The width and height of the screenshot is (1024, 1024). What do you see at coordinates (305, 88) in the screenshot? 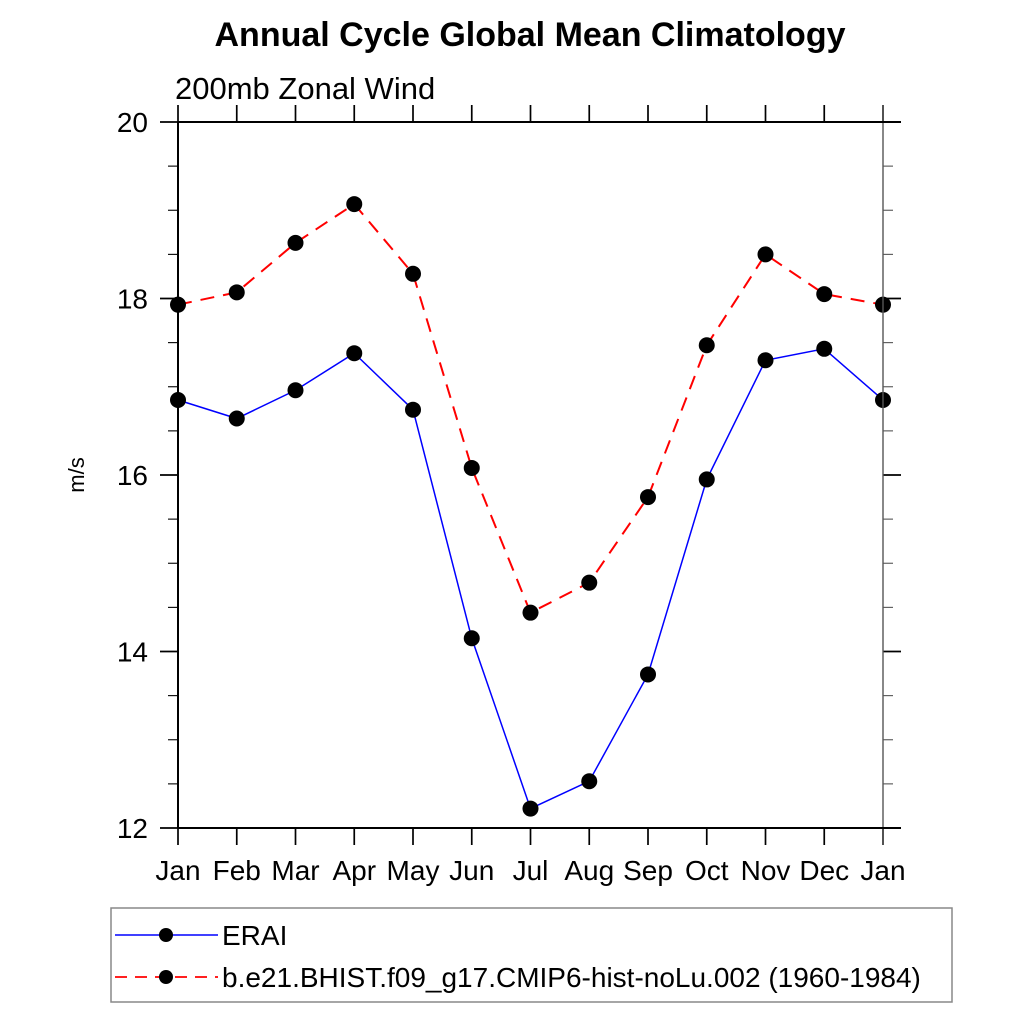
I see `chart-subtitle: 200mb Zonal Wind` at bounding box center [305, 88].